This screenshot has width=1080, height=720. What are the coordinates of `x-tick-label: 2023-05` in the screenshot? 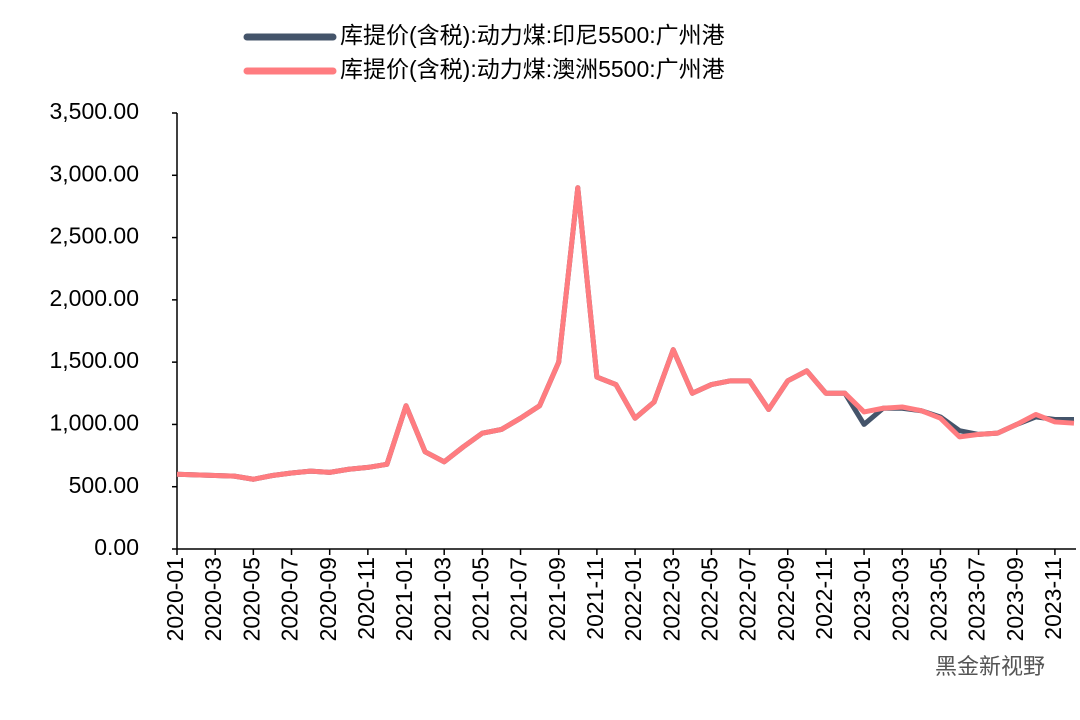 It's located at (938, 599).